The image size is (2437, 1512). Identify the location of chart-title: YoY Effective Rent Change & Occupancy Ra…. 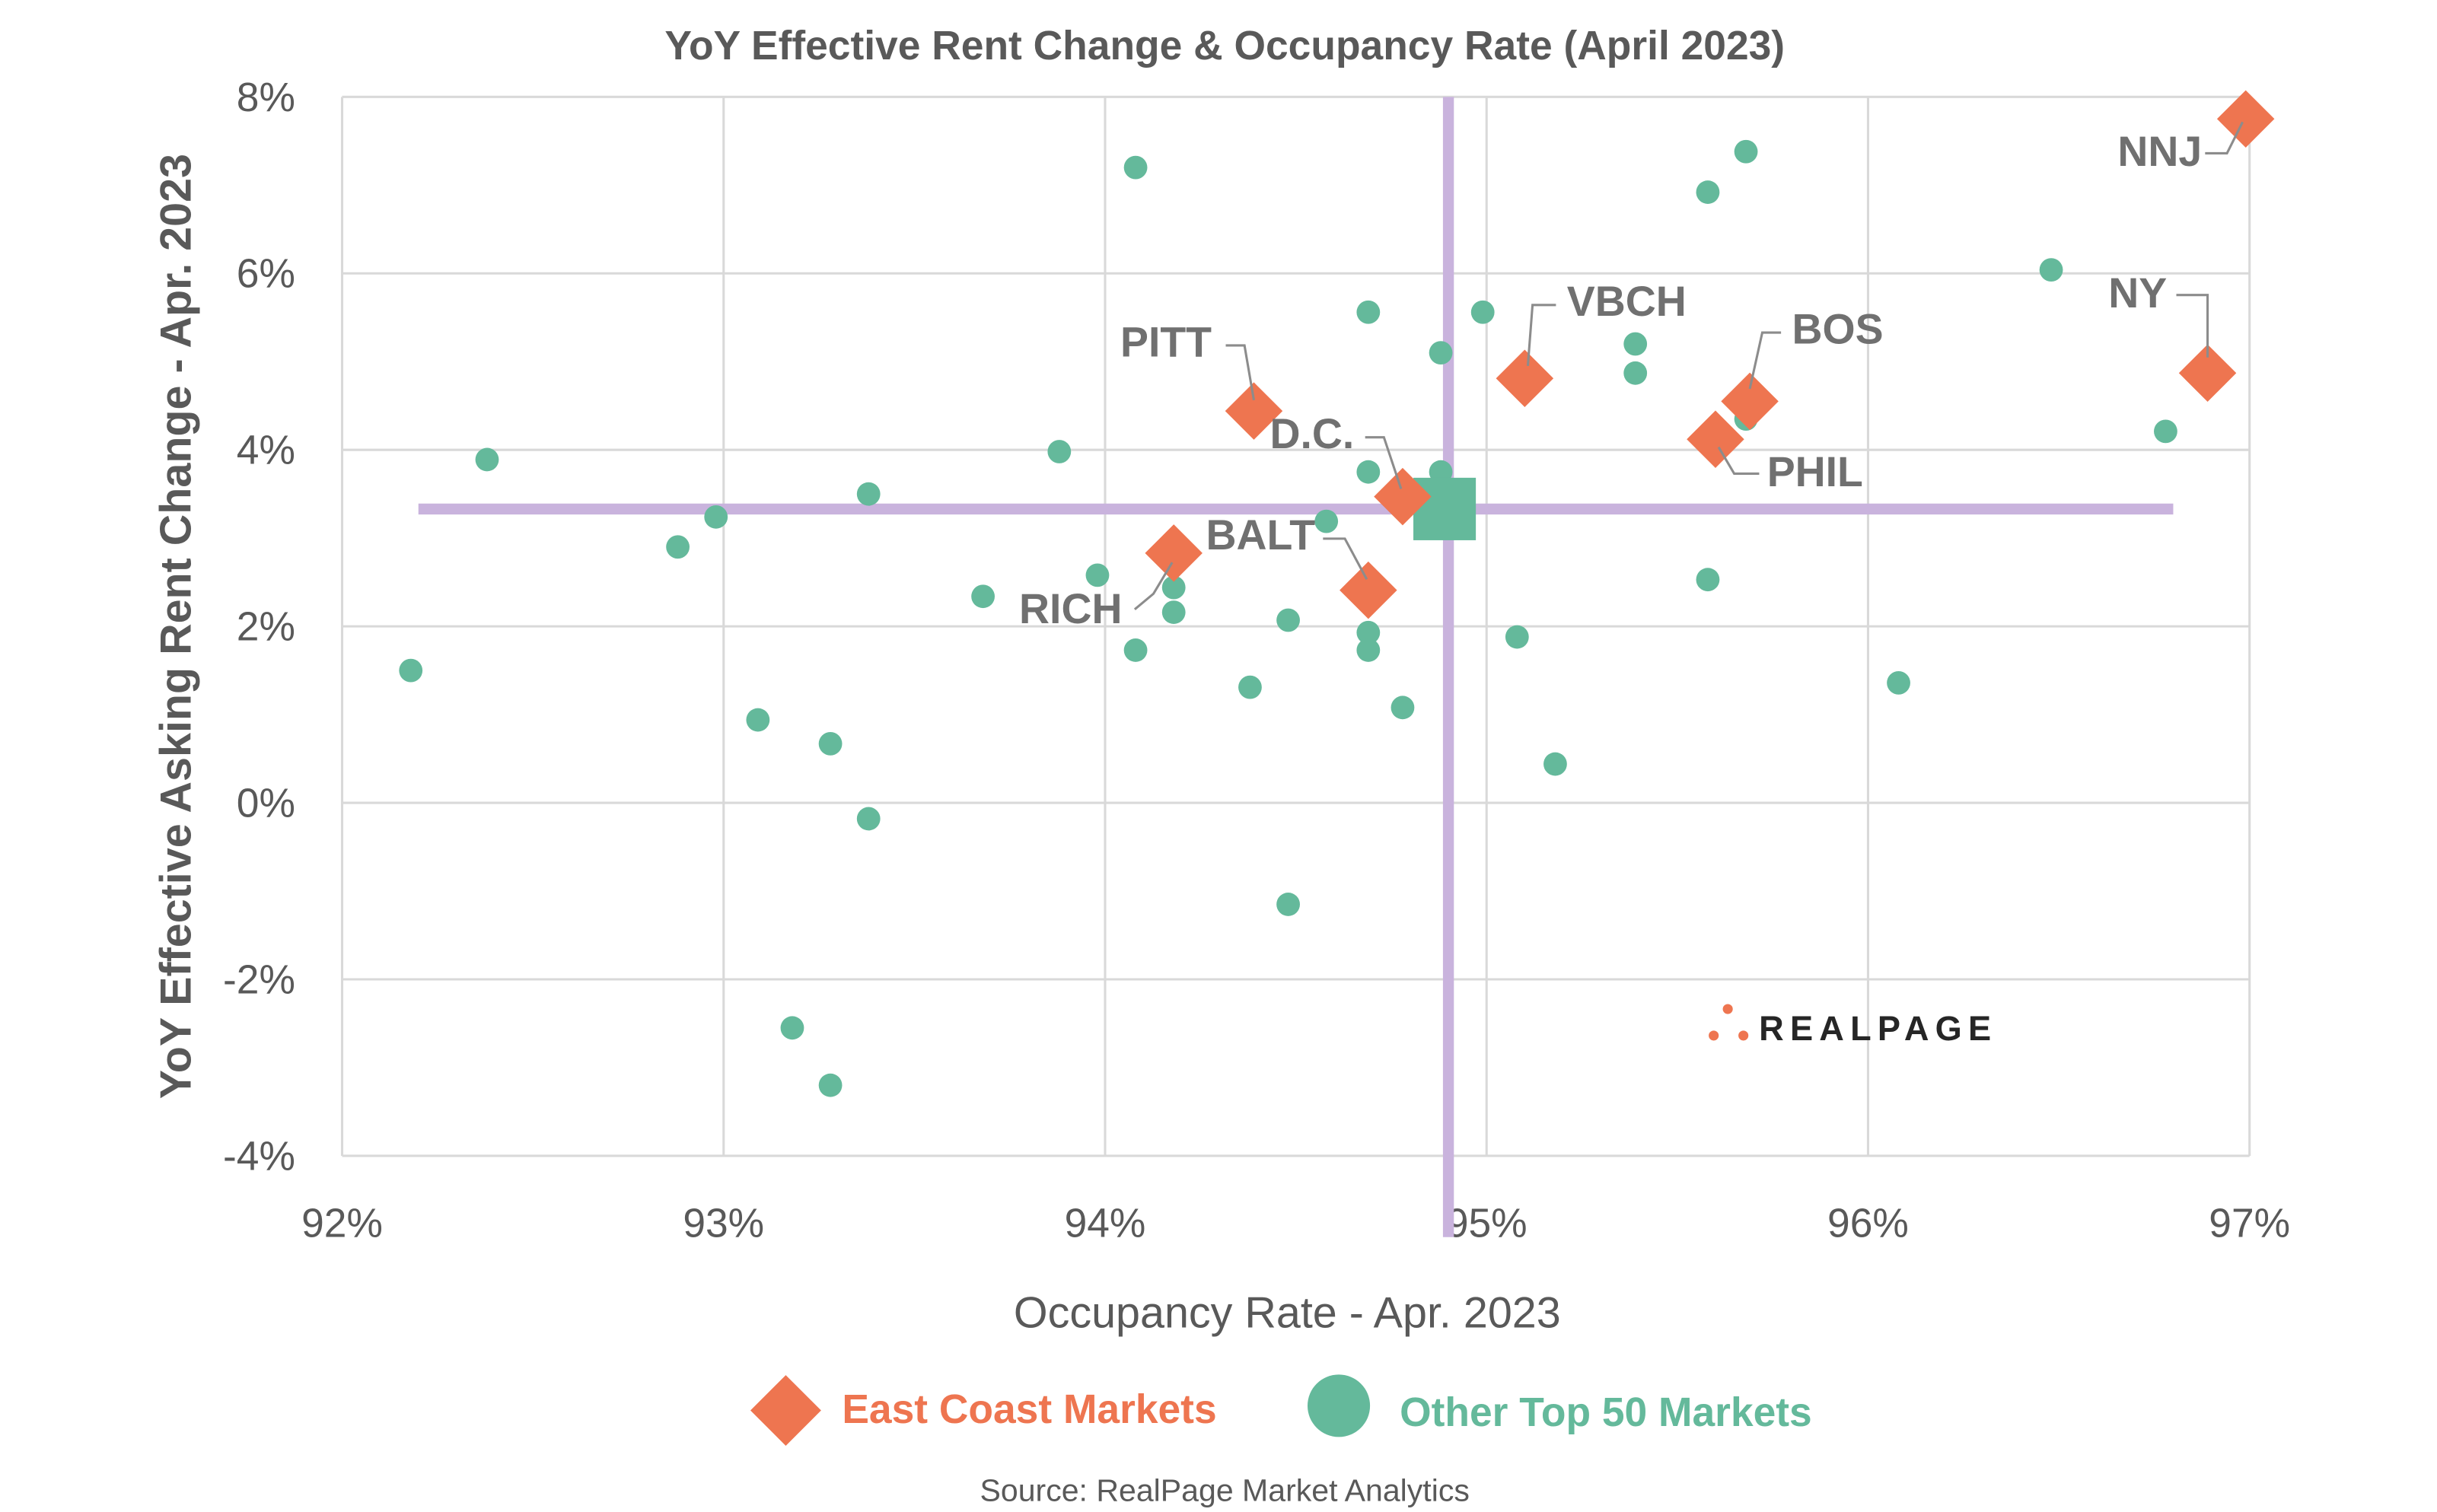
(1224, 46).